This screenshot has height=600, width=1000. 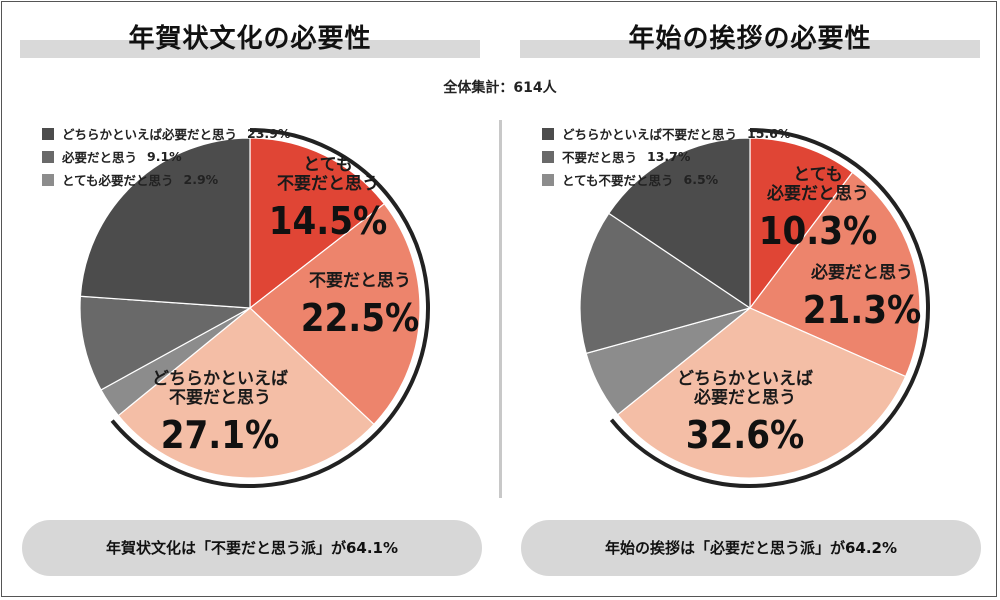 I want to click on legend-item: どちらかといえば不要だと思う 15.6%, so click(x=666, y=133).